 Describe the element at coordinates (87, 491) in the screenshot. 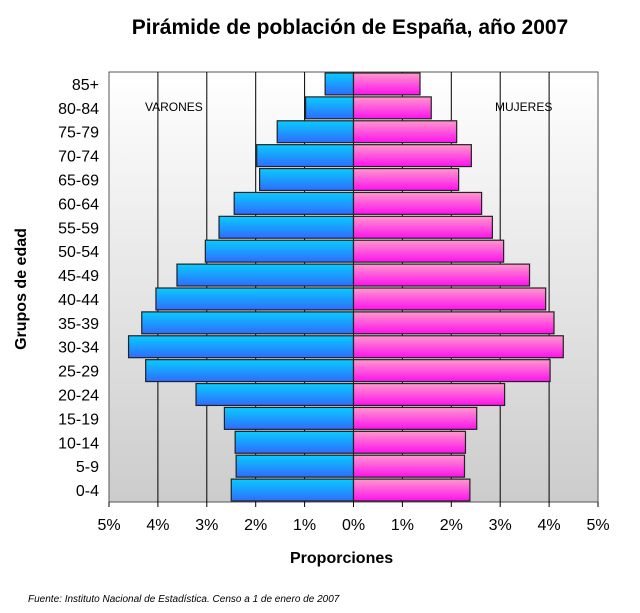

I see `y-tick-label: 0-4` at that location.